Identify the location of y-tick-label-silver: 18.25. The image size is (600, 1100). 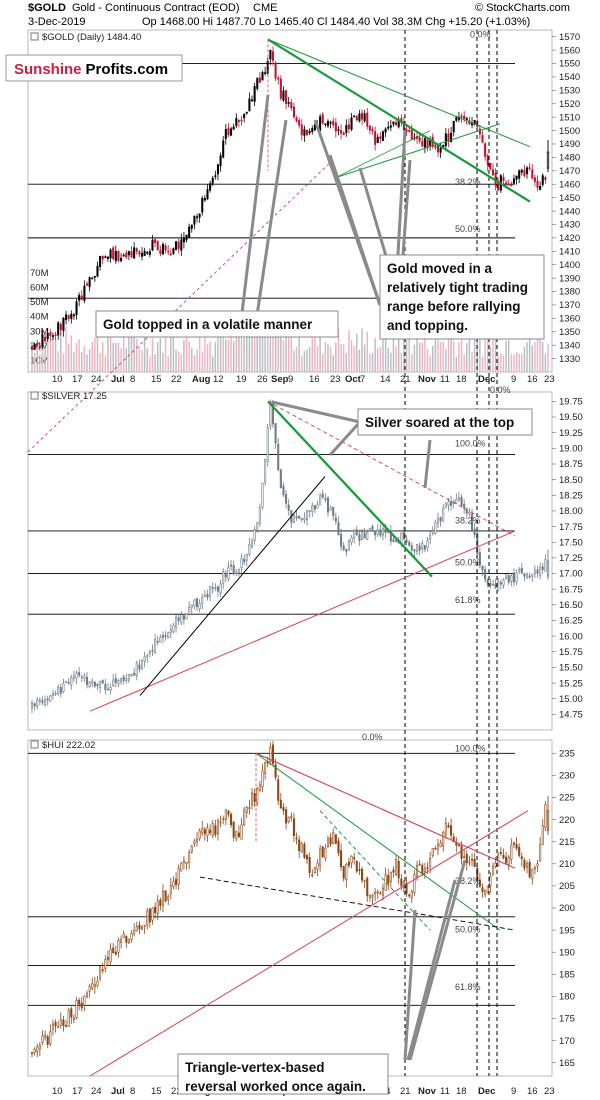
(571, 495).